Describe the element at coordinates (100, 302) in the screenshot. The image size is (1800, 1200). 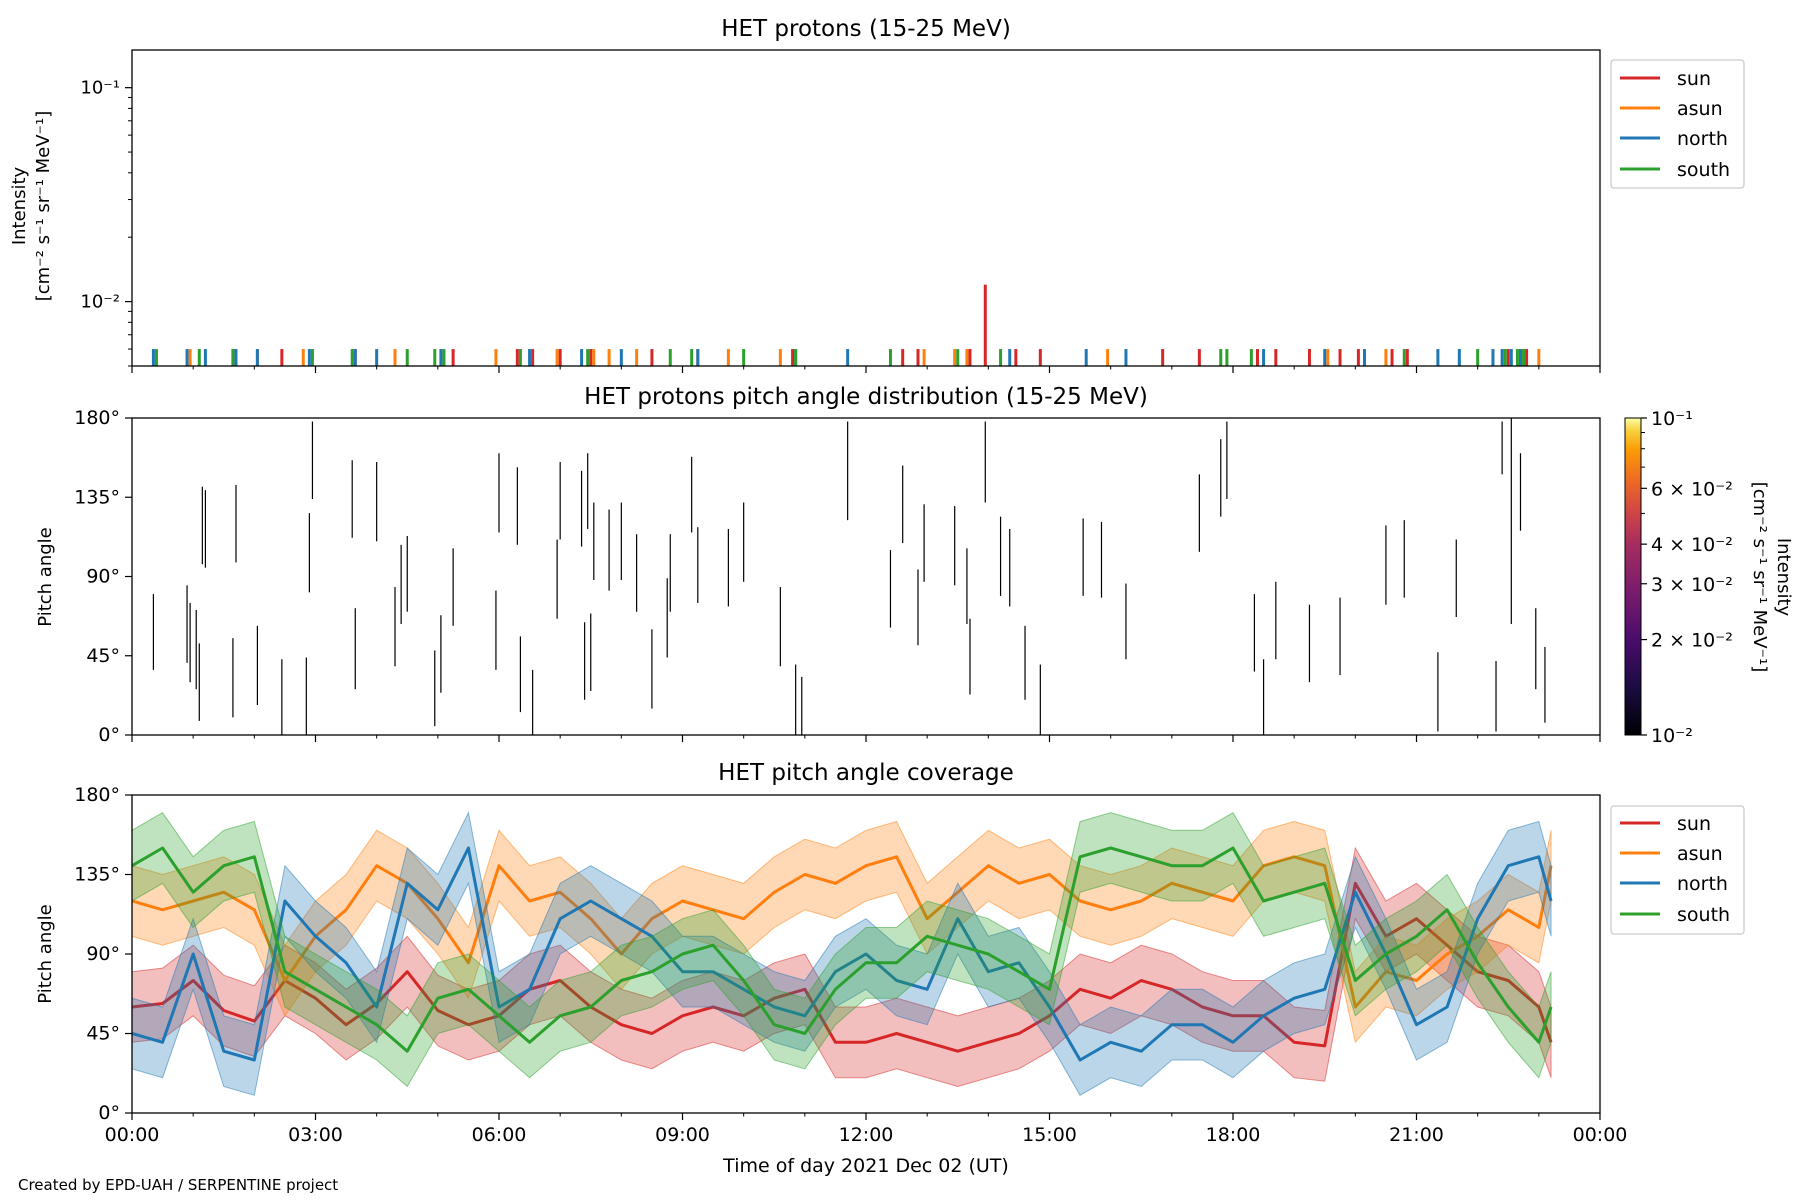
I see `y-tick-label-0: 10⁻²` at that location.